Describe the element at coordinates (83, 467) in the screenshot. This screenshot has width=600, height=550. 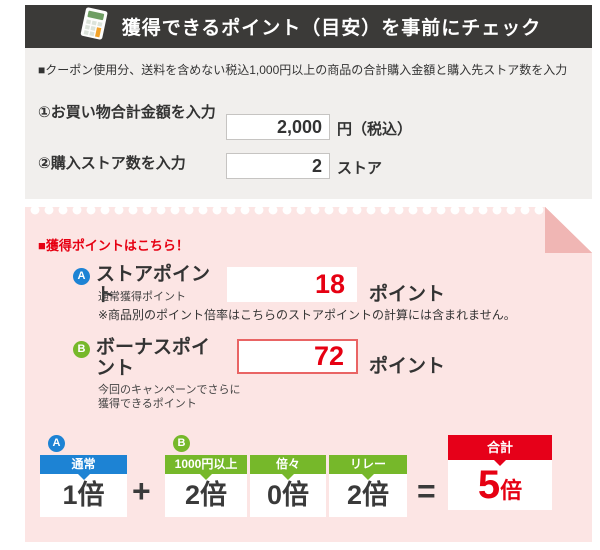
I see `normal-multiplier-title: 通常` at that location.